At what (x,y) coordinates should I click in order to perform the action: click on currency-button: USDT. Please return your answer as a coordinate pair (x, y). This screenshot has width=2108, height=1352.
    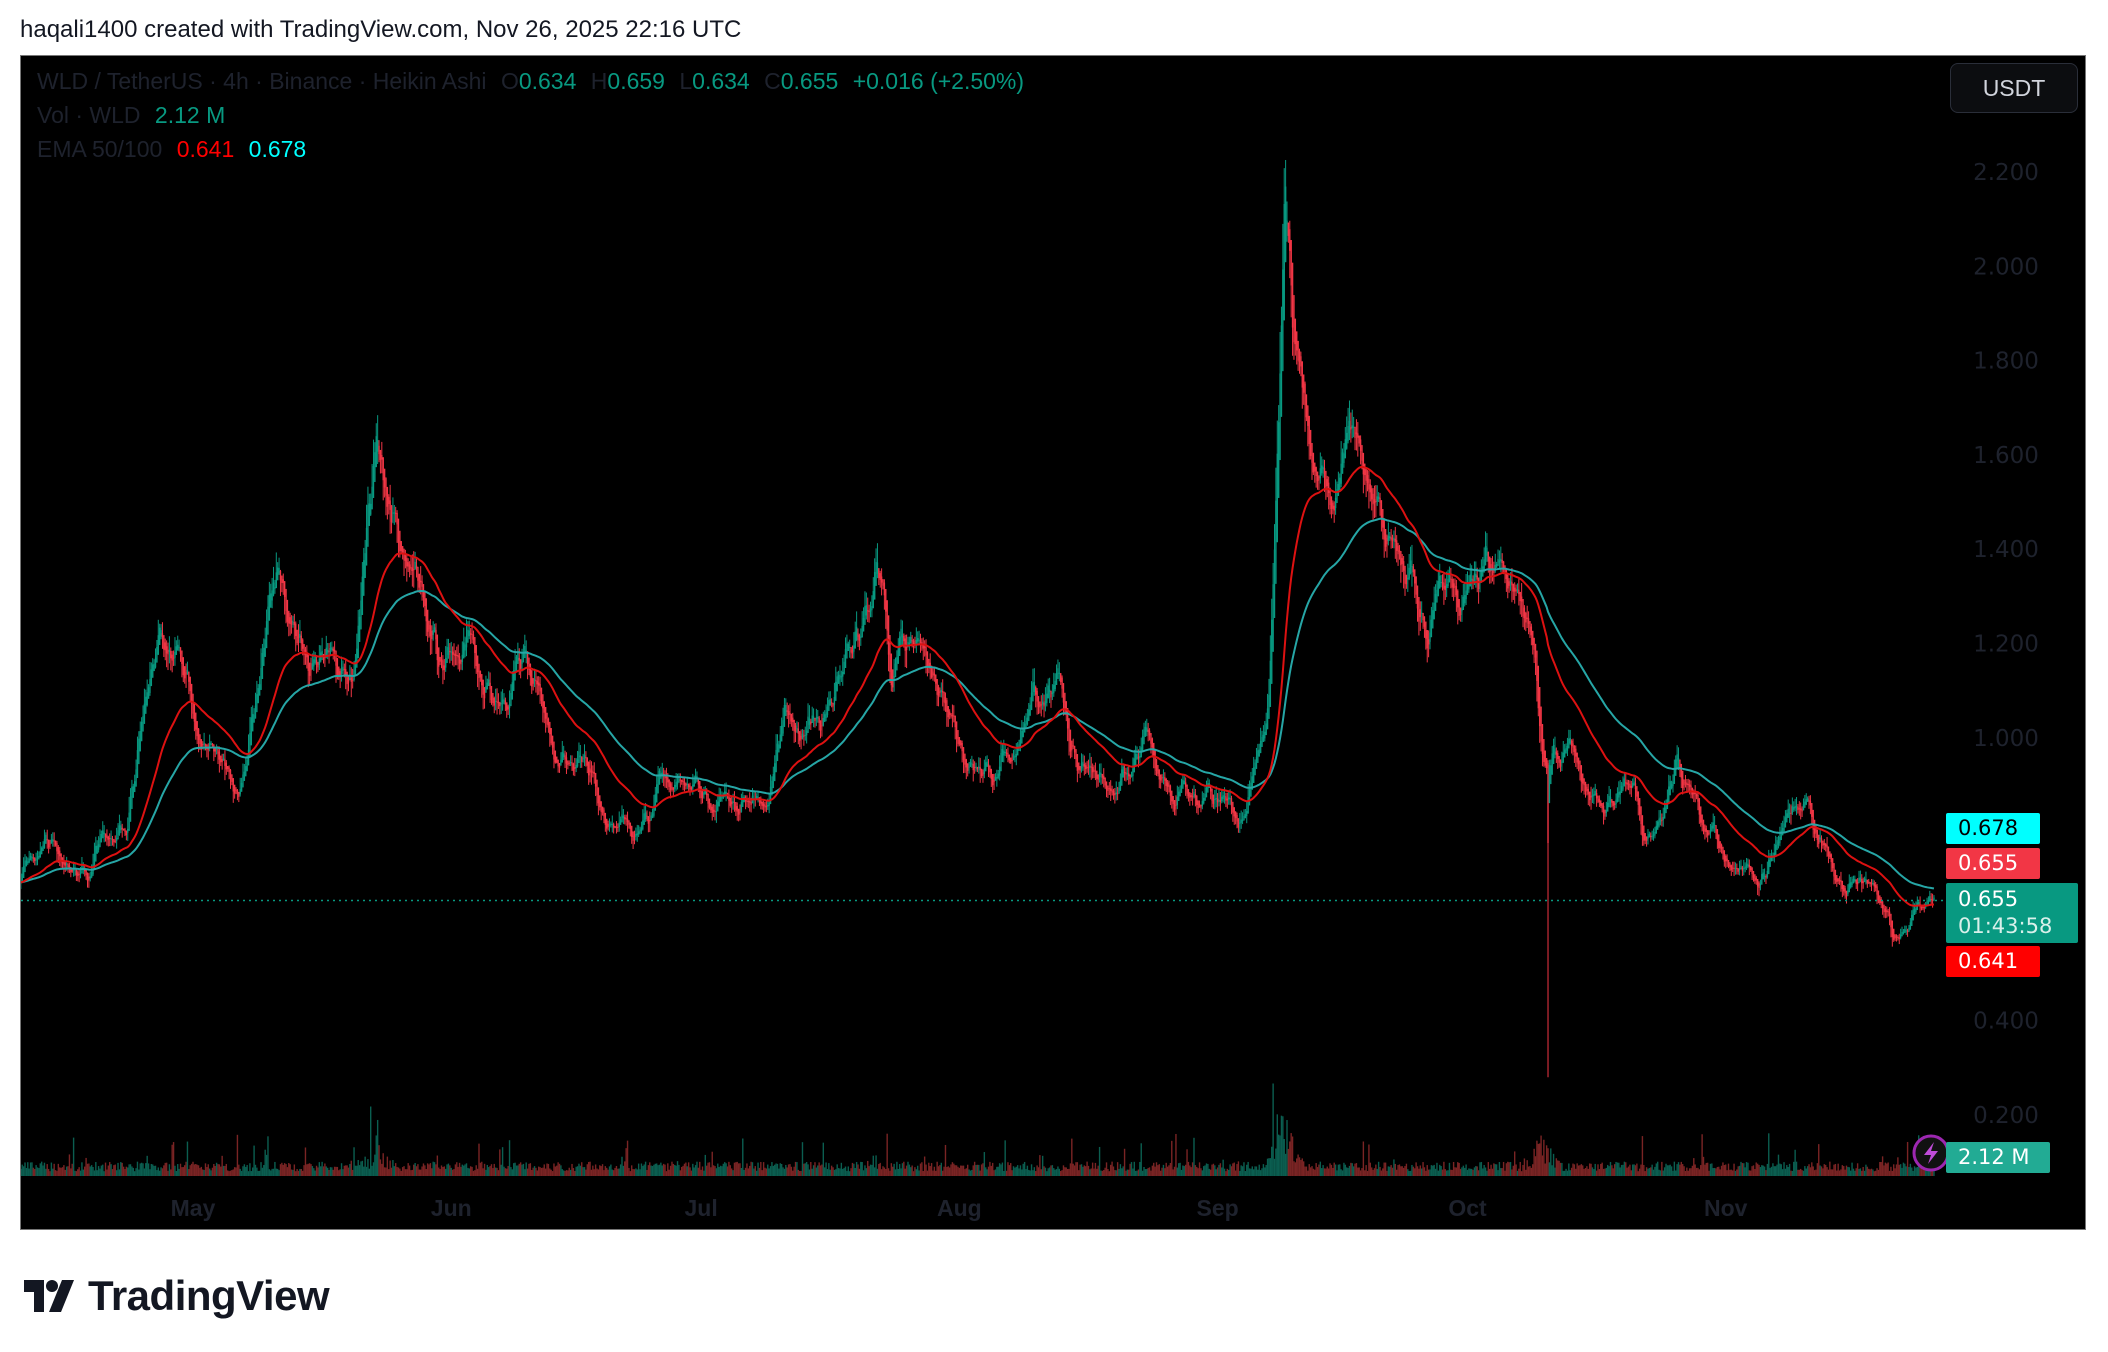
    Looking at the image, I should click on (2014, 88).